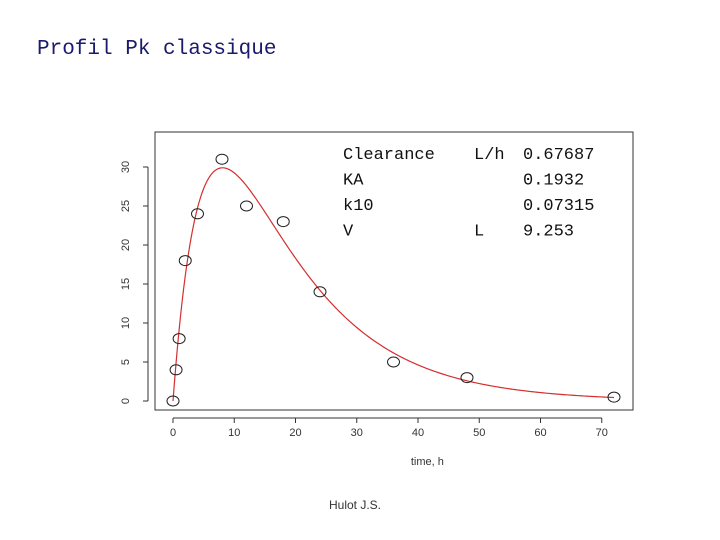  What do you see at coordinates (389, 428) in the screenshot?
I see `x-axis: 0 10 20 30 40 50 60 70` at bounding box center [389, 428].